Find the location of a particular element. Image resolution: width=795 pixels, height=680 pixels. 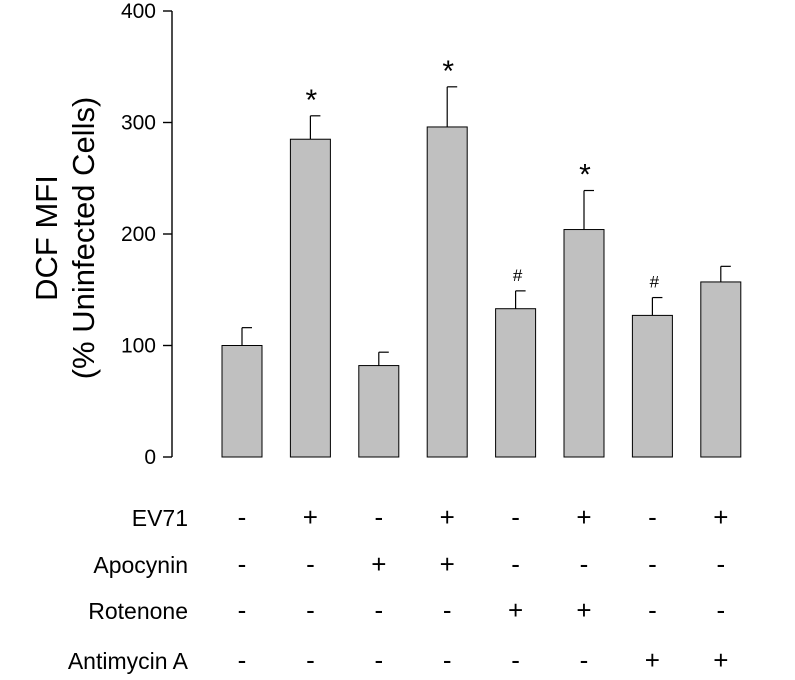

y-axis-label-line1: DCF MFI is located at coordinates (46, 238).